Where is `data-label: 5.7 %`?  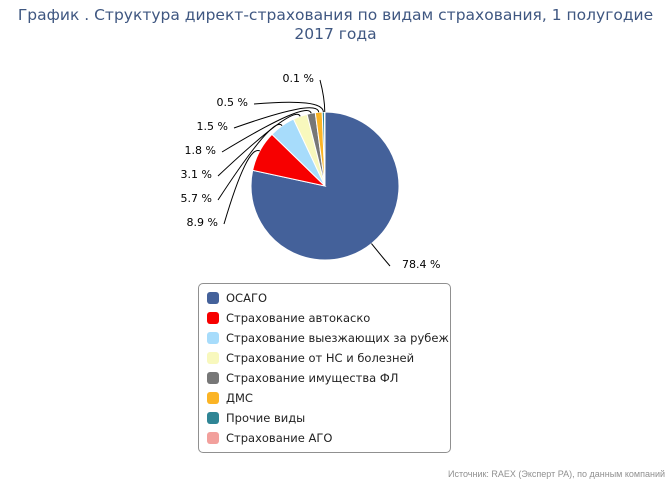 data-label: 5.7 % is located at coordinates (196, 198).